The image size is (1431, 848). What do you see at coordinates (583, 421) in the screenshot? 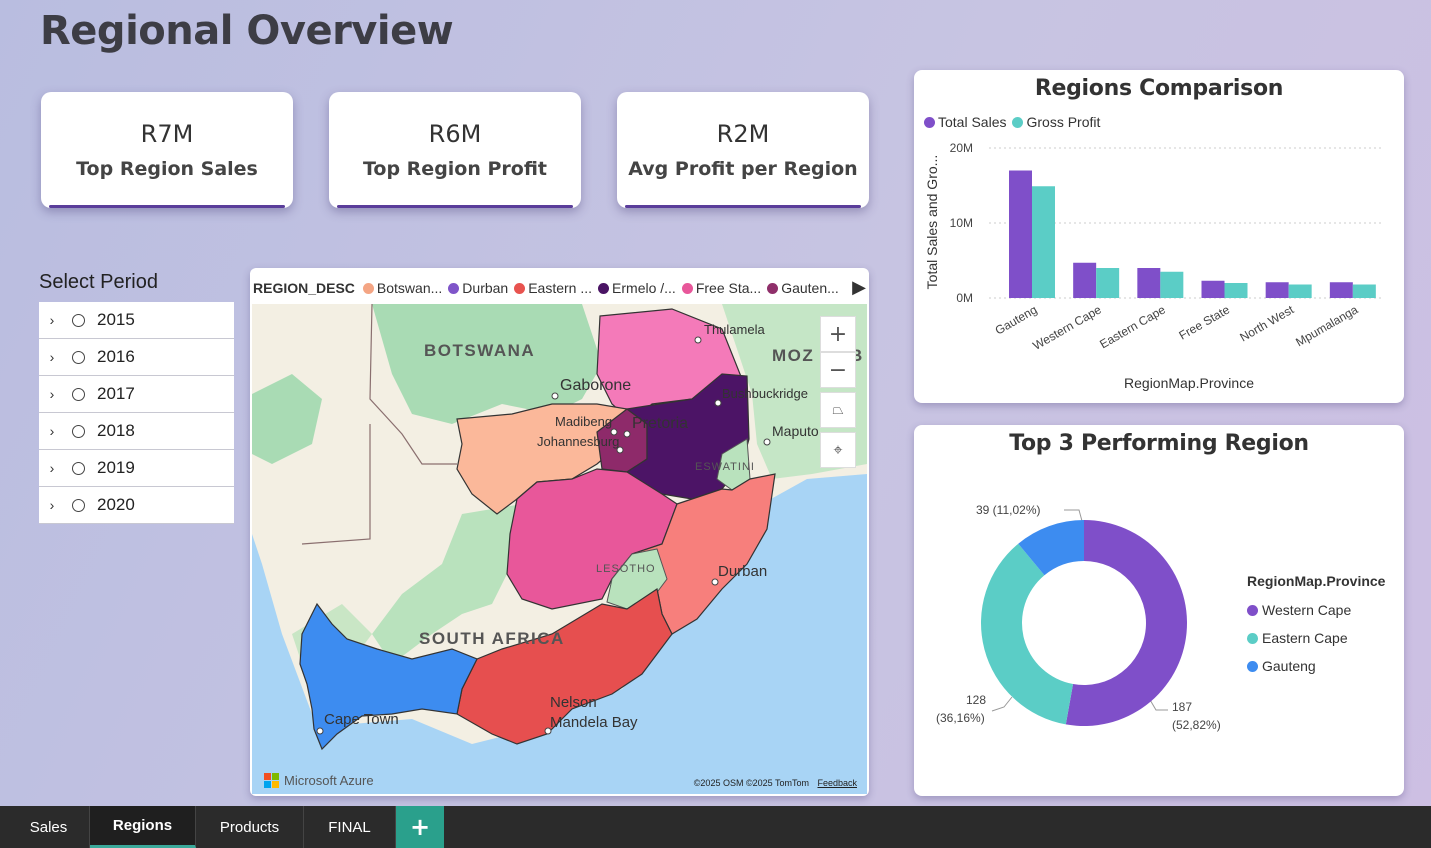
I see `map-label-madibeng: Madibeng` at bounding box center [583, 421].